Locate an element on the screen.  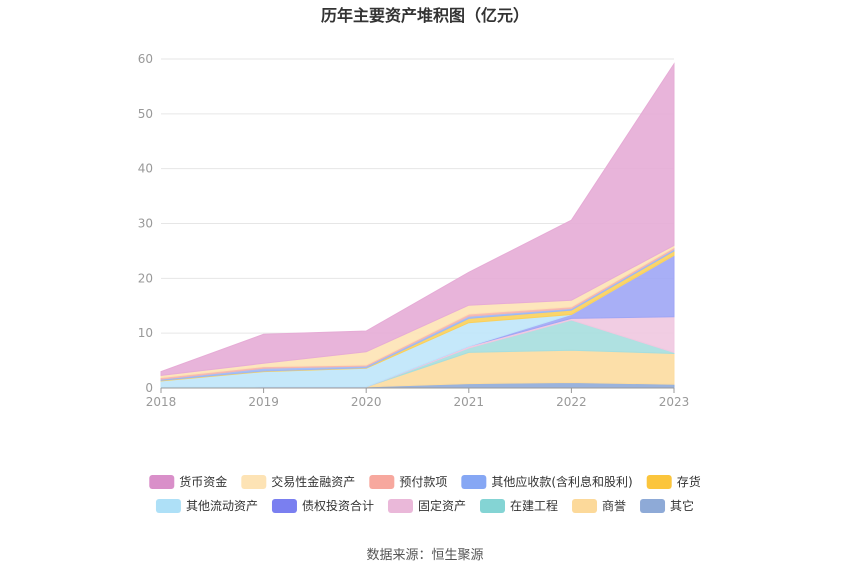
legend-label: 其他应收款(含利息和股利) is located at coordinates (561, 481).